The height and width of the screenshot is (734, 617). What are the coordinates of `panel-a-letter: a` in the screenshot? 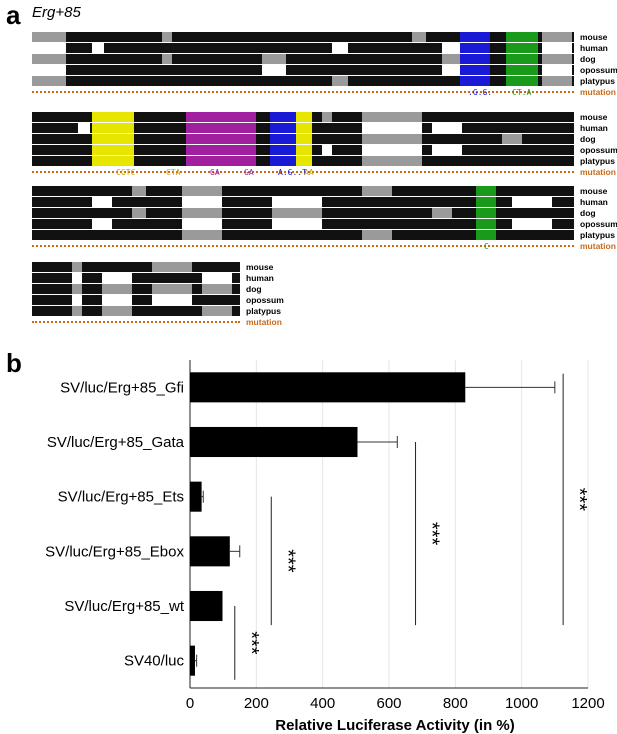 It's located at (13, 15).